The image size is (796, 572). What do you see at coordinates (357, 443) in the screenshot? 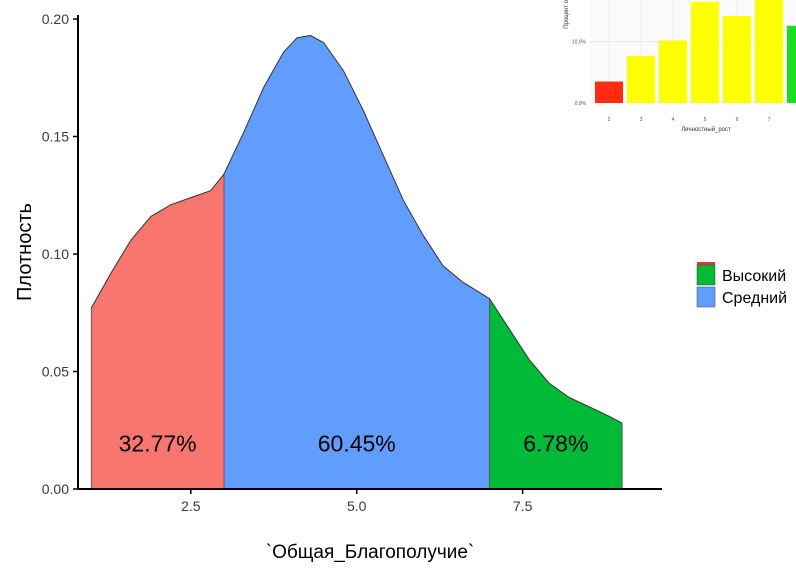
I see `region-percent-label-1: 60.45%` at bounding box center [357, 443].